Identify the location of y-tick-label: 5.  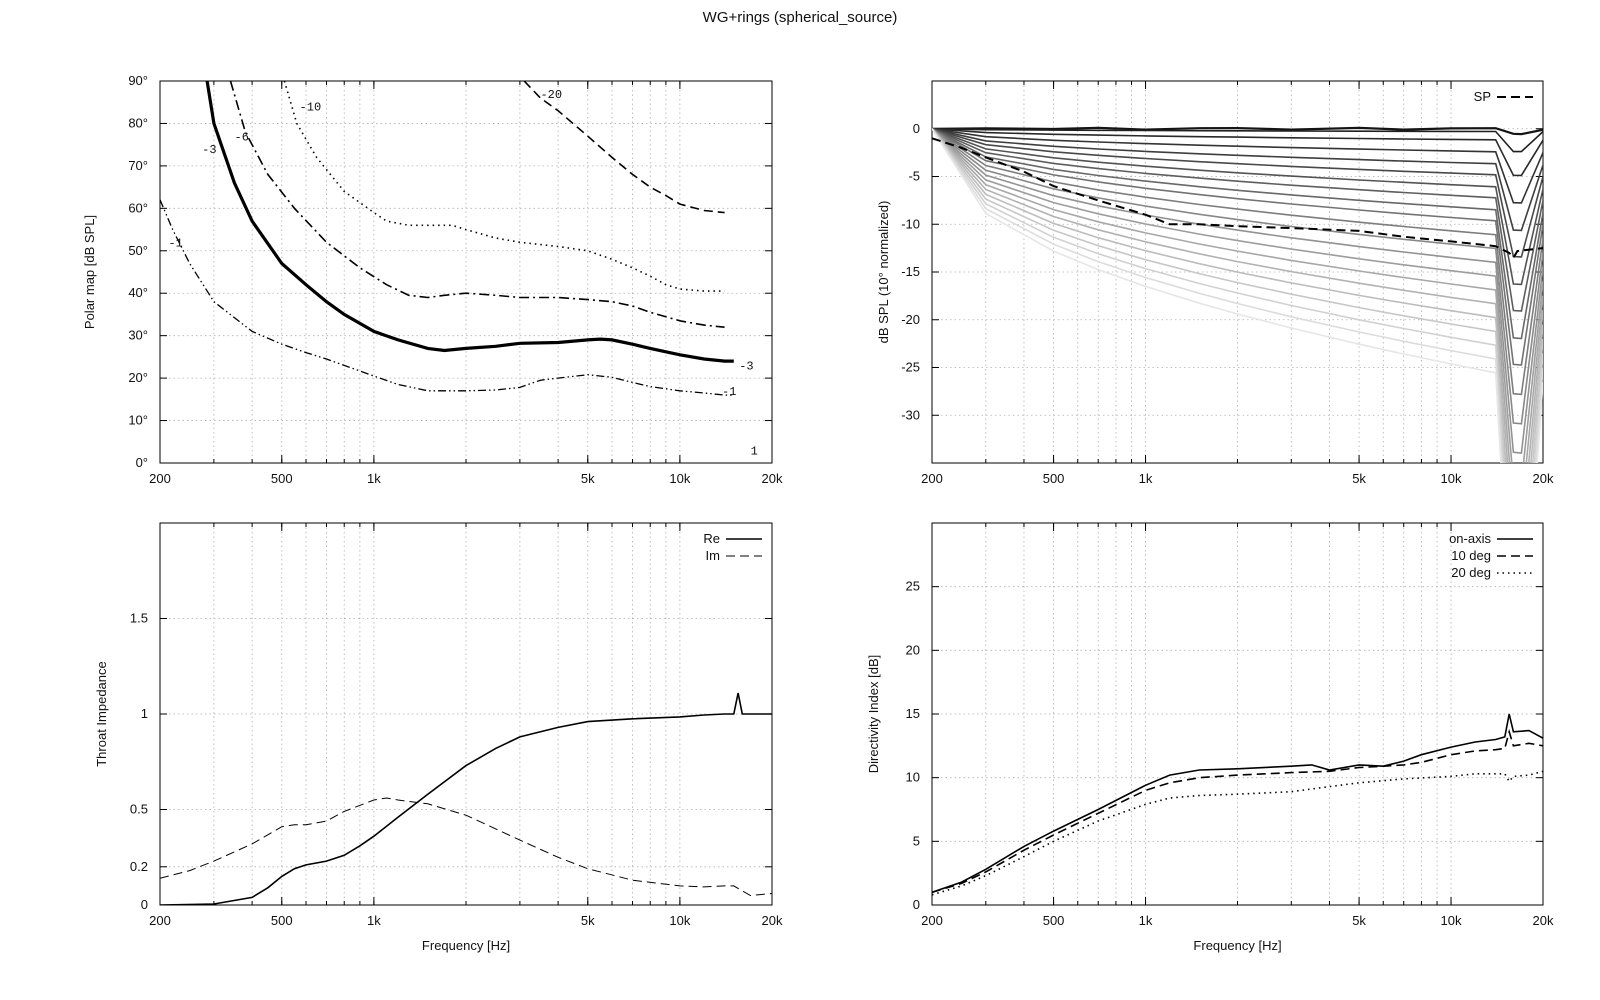
(916, 840).